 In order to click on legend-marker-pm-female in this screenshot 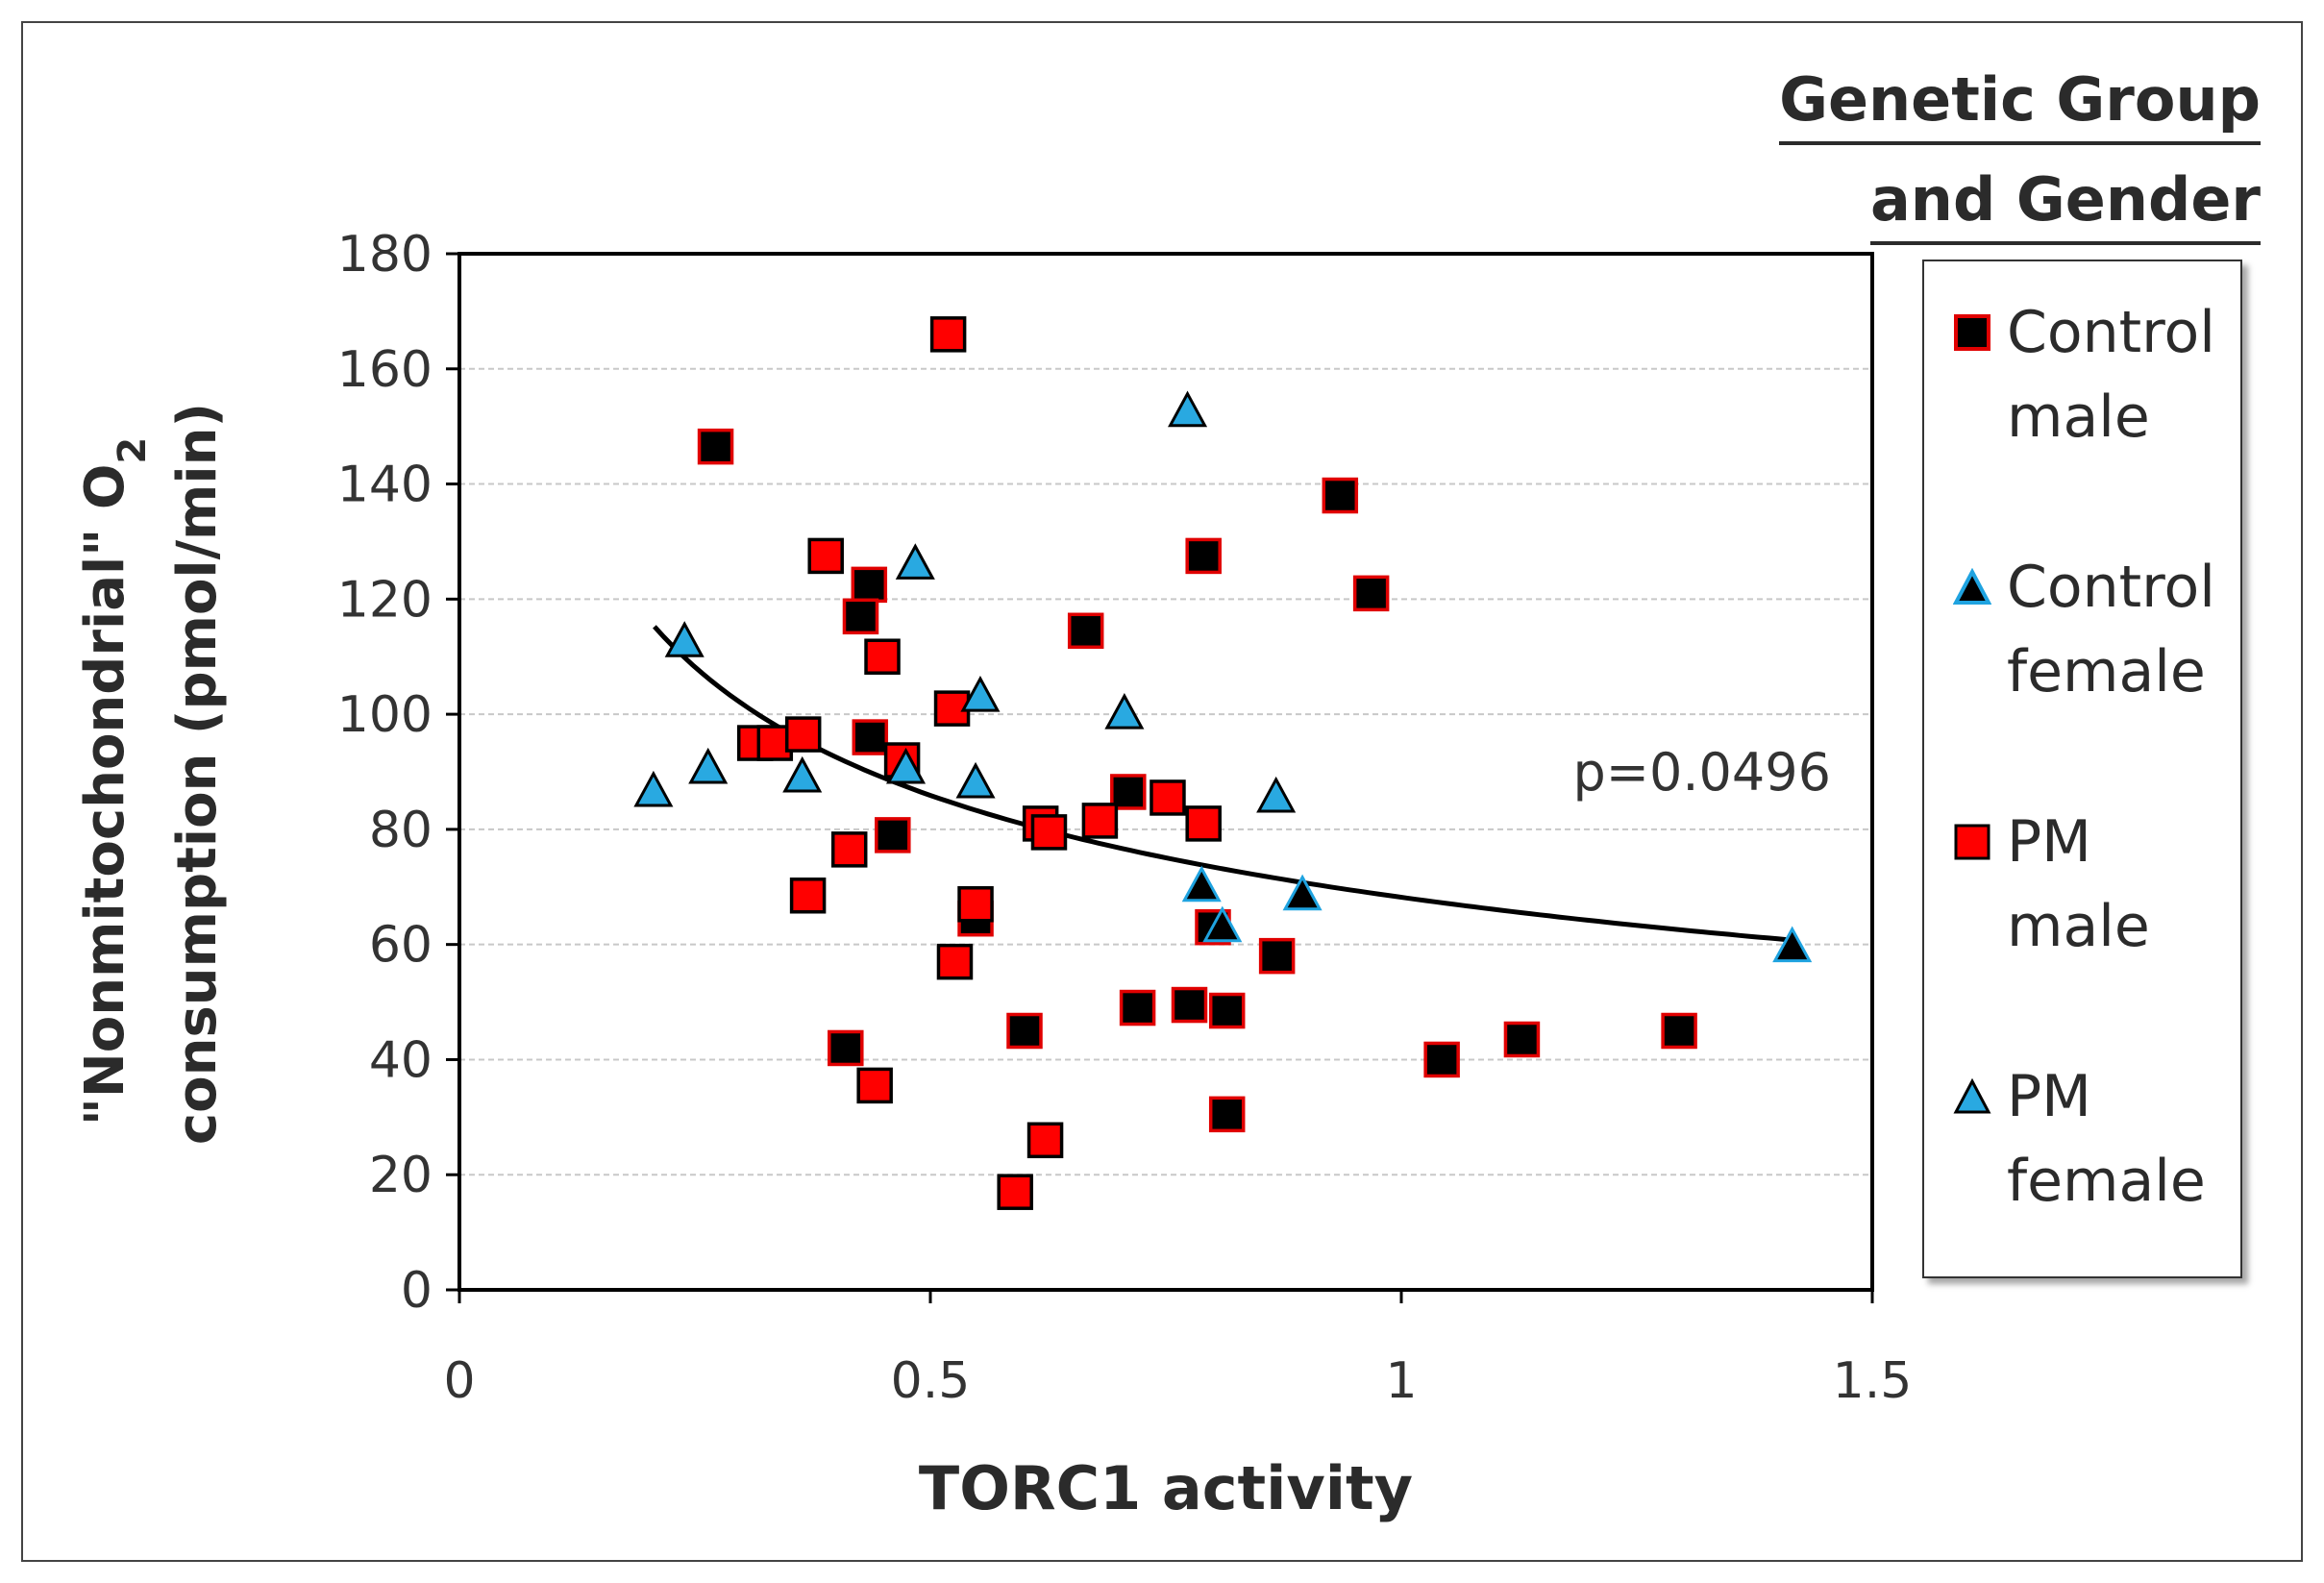, I will do `click(1972, 1095)`.